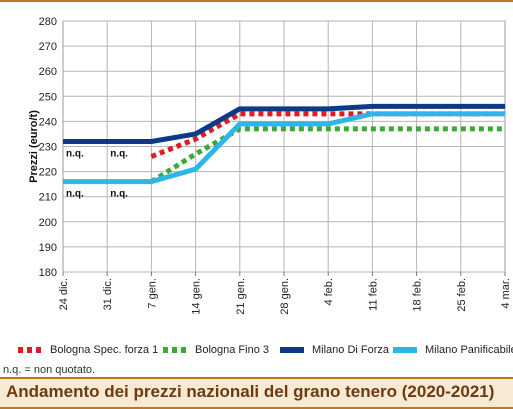 Image resolution: width=513 pixels, height=409 pixels. What do you see at coordinates (108, 294) in the screenshot?
I see `x-tick-label: 31 dic.` at bounding box center [108, 294].